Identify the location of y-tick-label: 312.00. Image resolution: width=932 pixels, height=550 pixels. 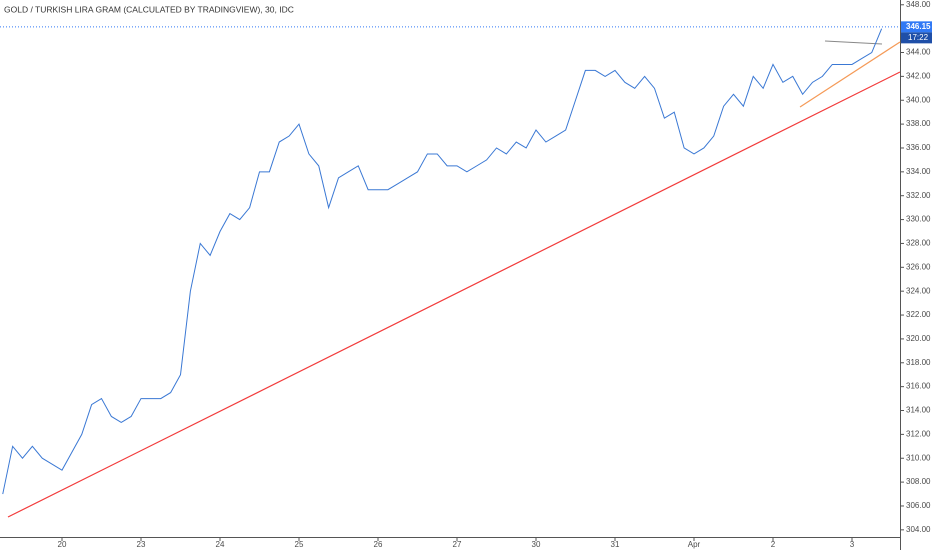
(918, 433).